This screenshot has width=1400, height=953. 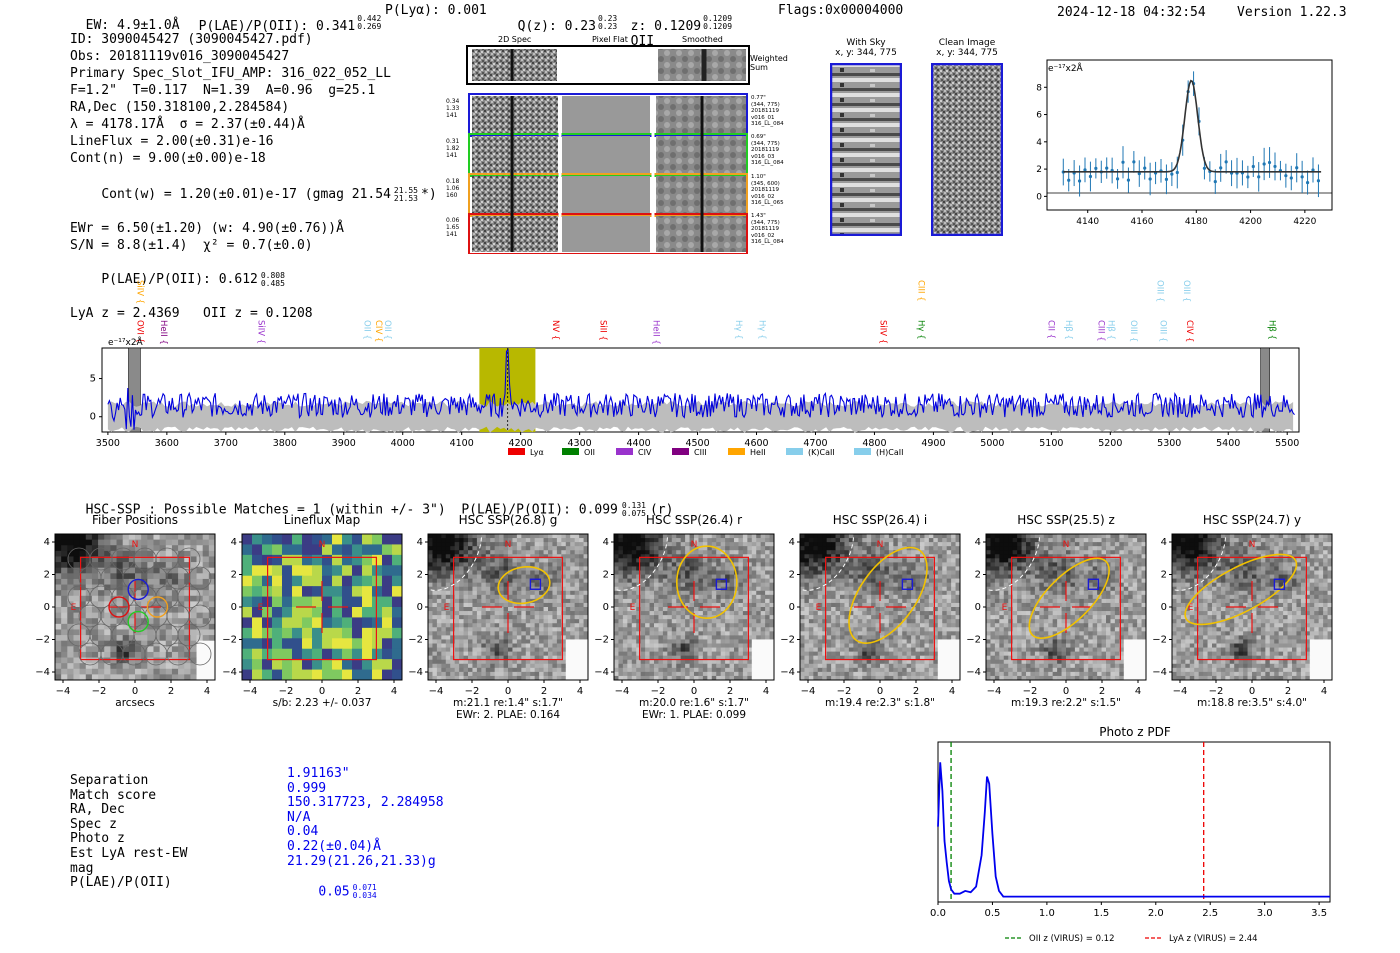 What do you see at coordinates (508, 703) in the screenshot?
I see `panel-caption: m:21.1 re:1.4" s:1.7"` at bounding box center [508, 703].